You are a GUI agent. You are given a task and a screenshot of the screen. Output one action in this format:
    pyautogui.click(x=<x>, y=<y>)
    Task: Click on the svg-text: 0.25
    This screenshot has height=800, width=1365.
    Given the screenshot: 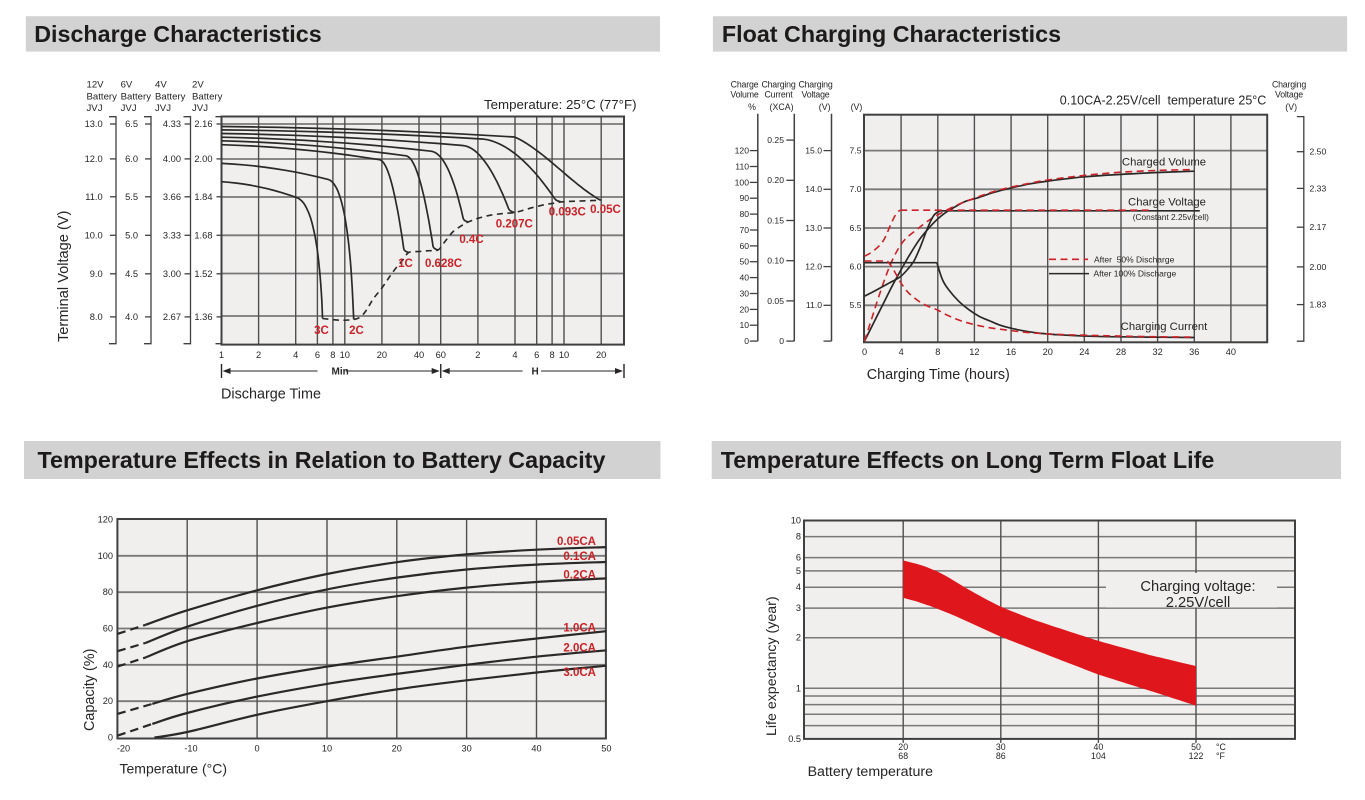 What is the action you would take?
    pyautogui.click(x=775, y=140)
    